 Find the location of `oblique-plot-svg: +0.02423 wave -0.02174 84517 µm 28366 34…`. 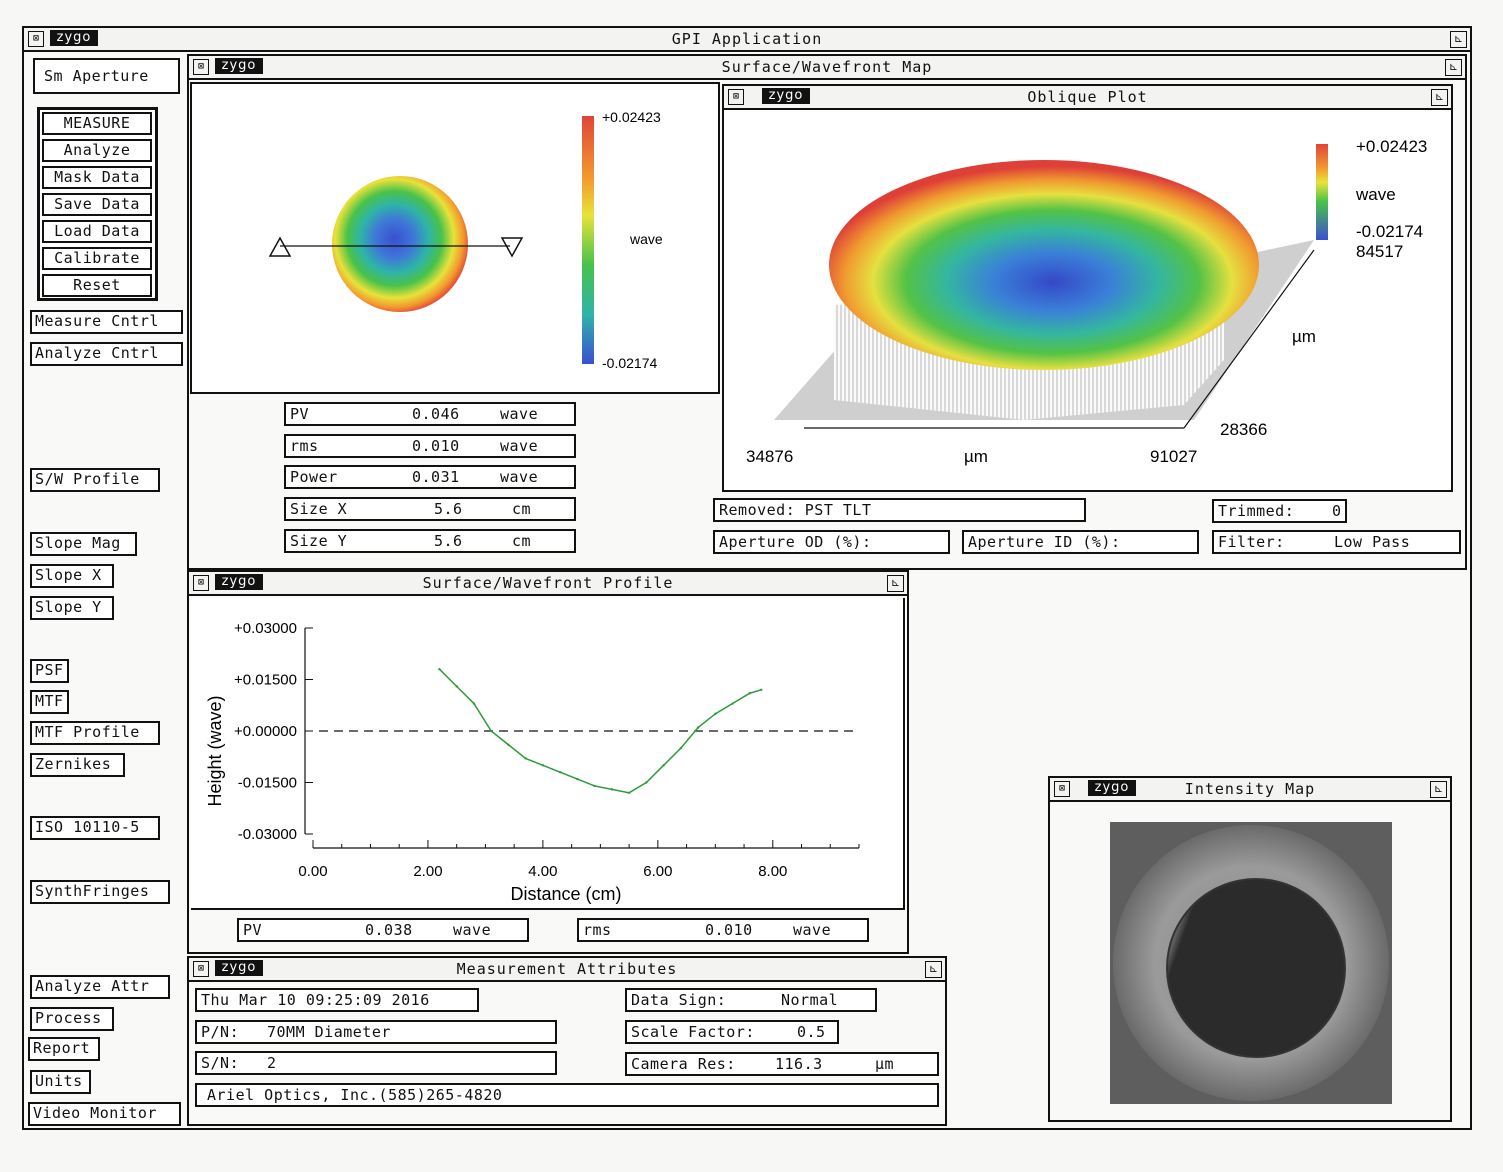

oblique-plot-svg: +0.02423 wave -0.02174 84517 µm 28366 34… is located at coordinates (1086, 301).